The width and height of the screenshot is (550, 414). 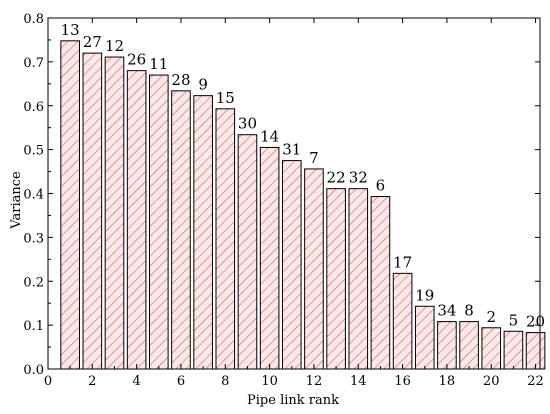 What do you see at coordinates (180, 80) in the screenshot?
I see `bar-data-label: 28` at bounding box center [180, 80].